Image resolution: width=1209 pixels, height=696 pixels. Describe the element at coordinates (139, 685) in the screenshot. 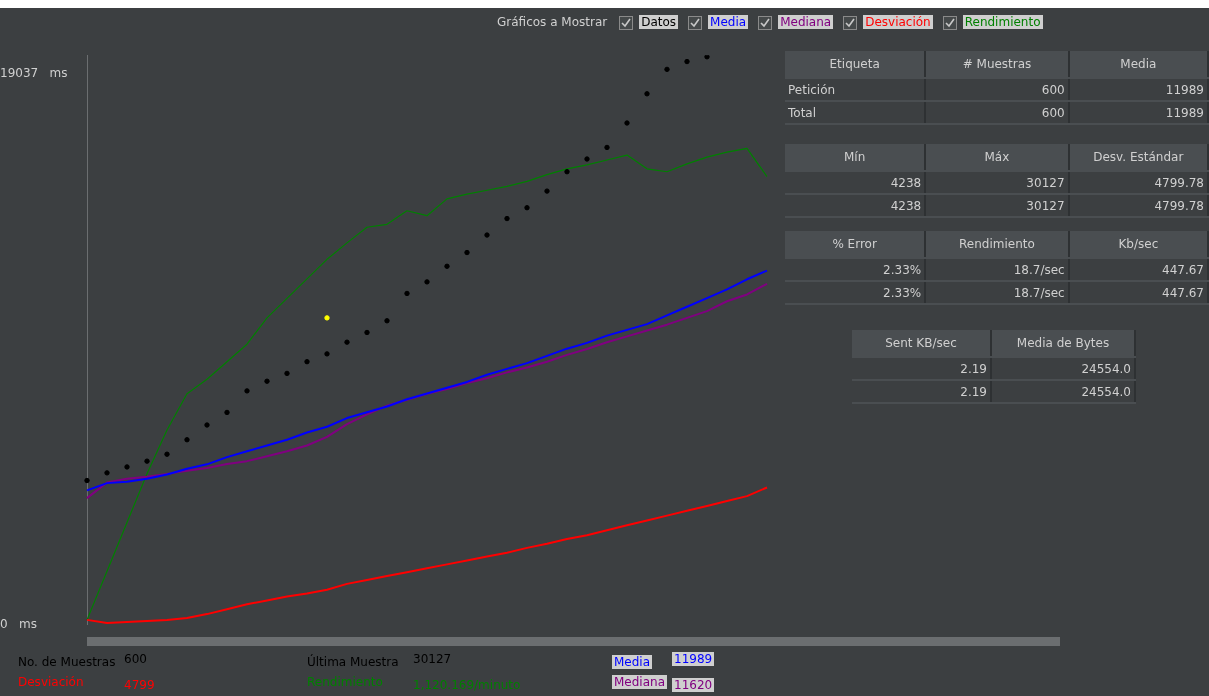

I see `text: 4799` at that location.